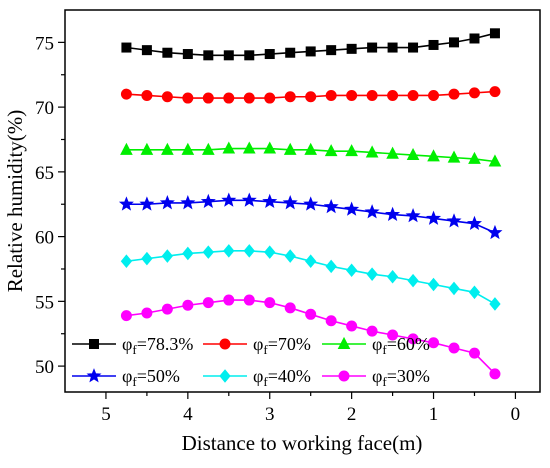 This screenshot has height=468, width=550. What do you see at coordinates (302, 443) in the screenshot?
I see `x-axis-title: Distance to working face(m)` at bounding box center [302, 443].